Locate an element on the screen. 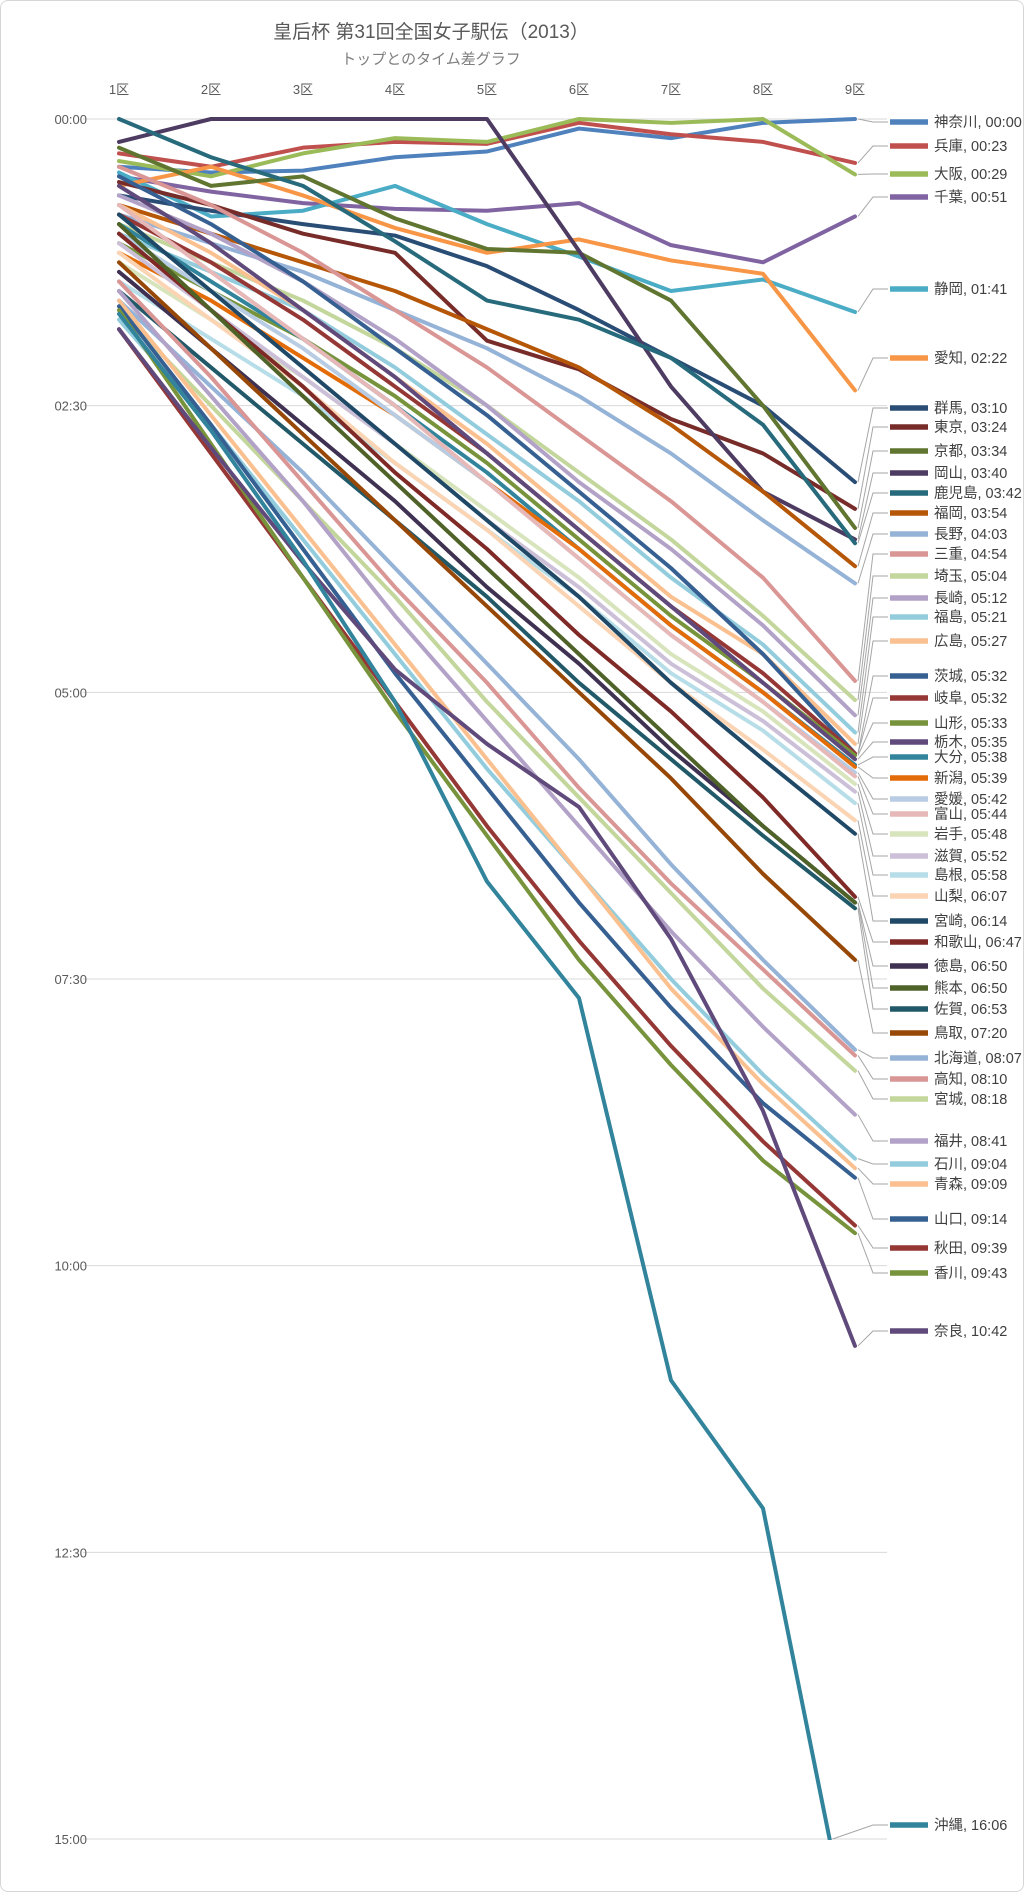 The height and width of the screenshot is (1892, 1024). series-label: 三重, 04:54 is located at coordinates (970, 554).